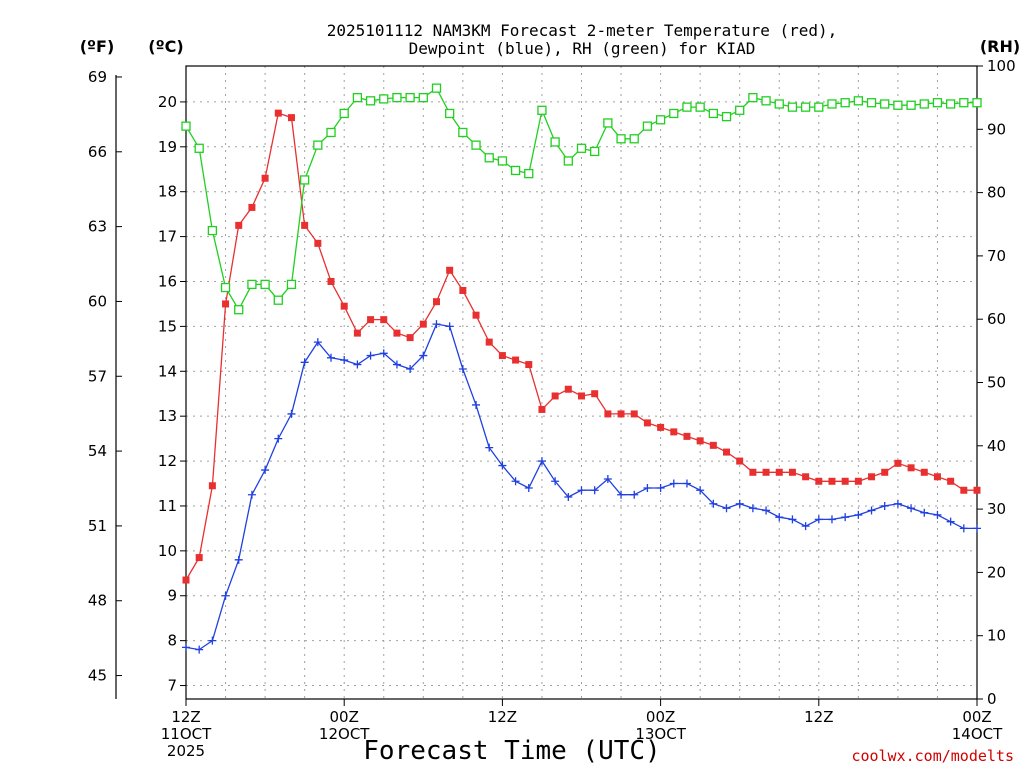 This screenshot has height=768, width=1024. Describe the element at coordinates (996, 572) in the screenshot. I see `rh-tick-label: 20` at that location.